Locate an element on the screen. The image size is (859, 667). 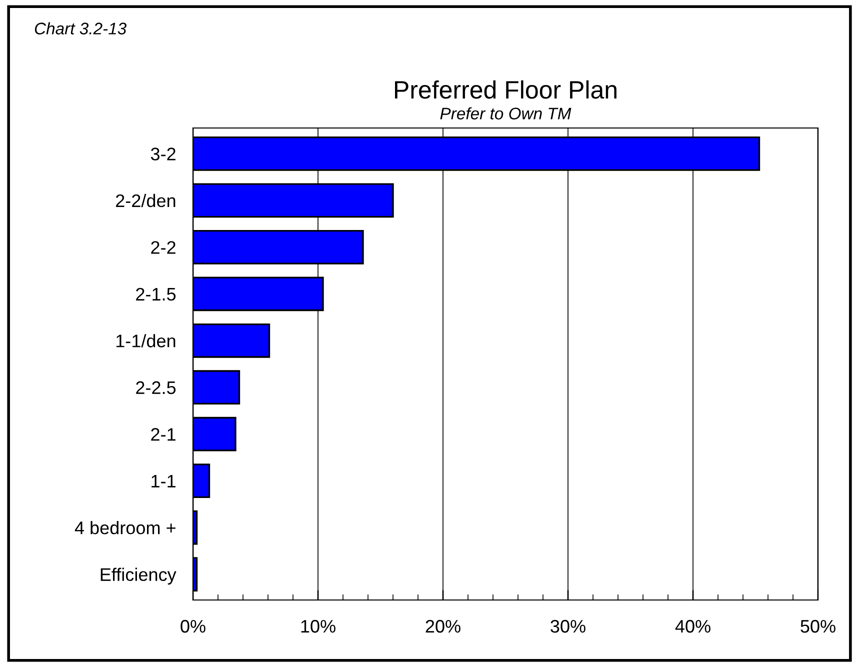
x-tick-label: 40% is located at coordinates (692, 626).